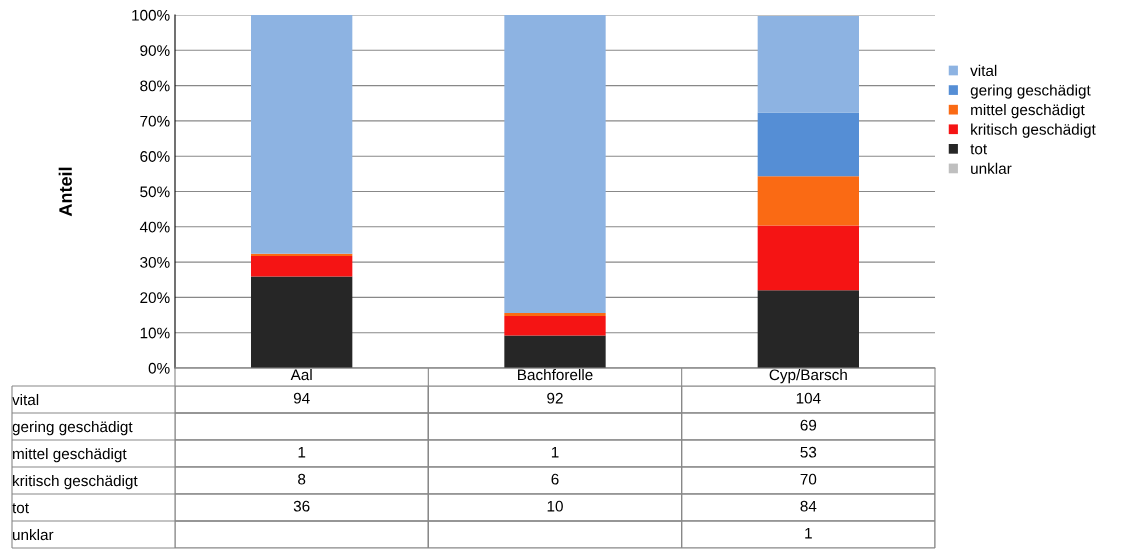 This screenshot has width=1122, height=557. What do you see at coordinates (1033, 130) in the screenshot?
I see `legend-label: kritisch geschädigt` at bounding box center [1033, 130].